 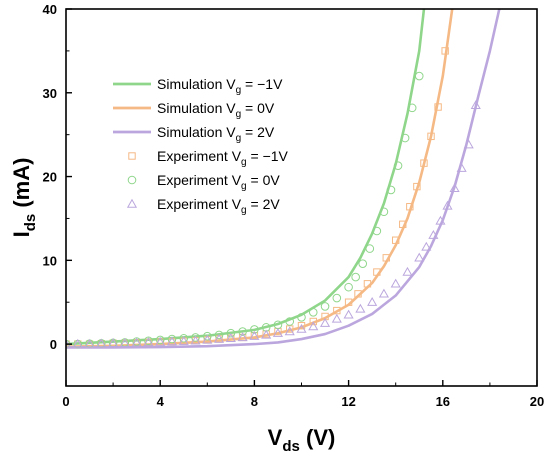 I want to click on legend-item: Experiment Vg = 0V, so click(x=203, y=182).